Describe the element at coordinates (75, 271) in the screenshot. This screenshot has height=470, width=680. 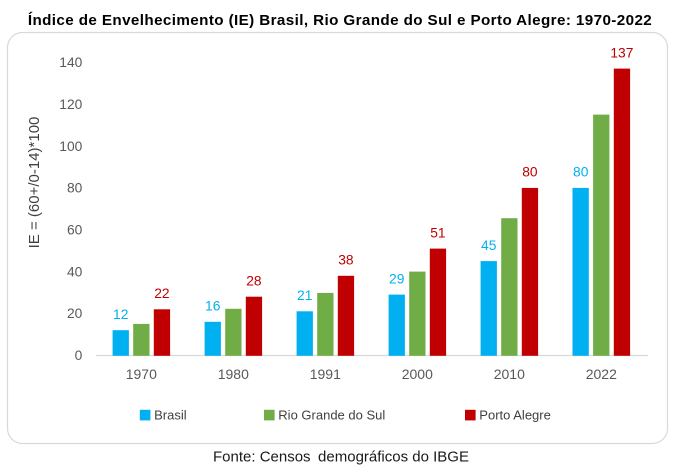
I see `svg-text: 40` at that location.